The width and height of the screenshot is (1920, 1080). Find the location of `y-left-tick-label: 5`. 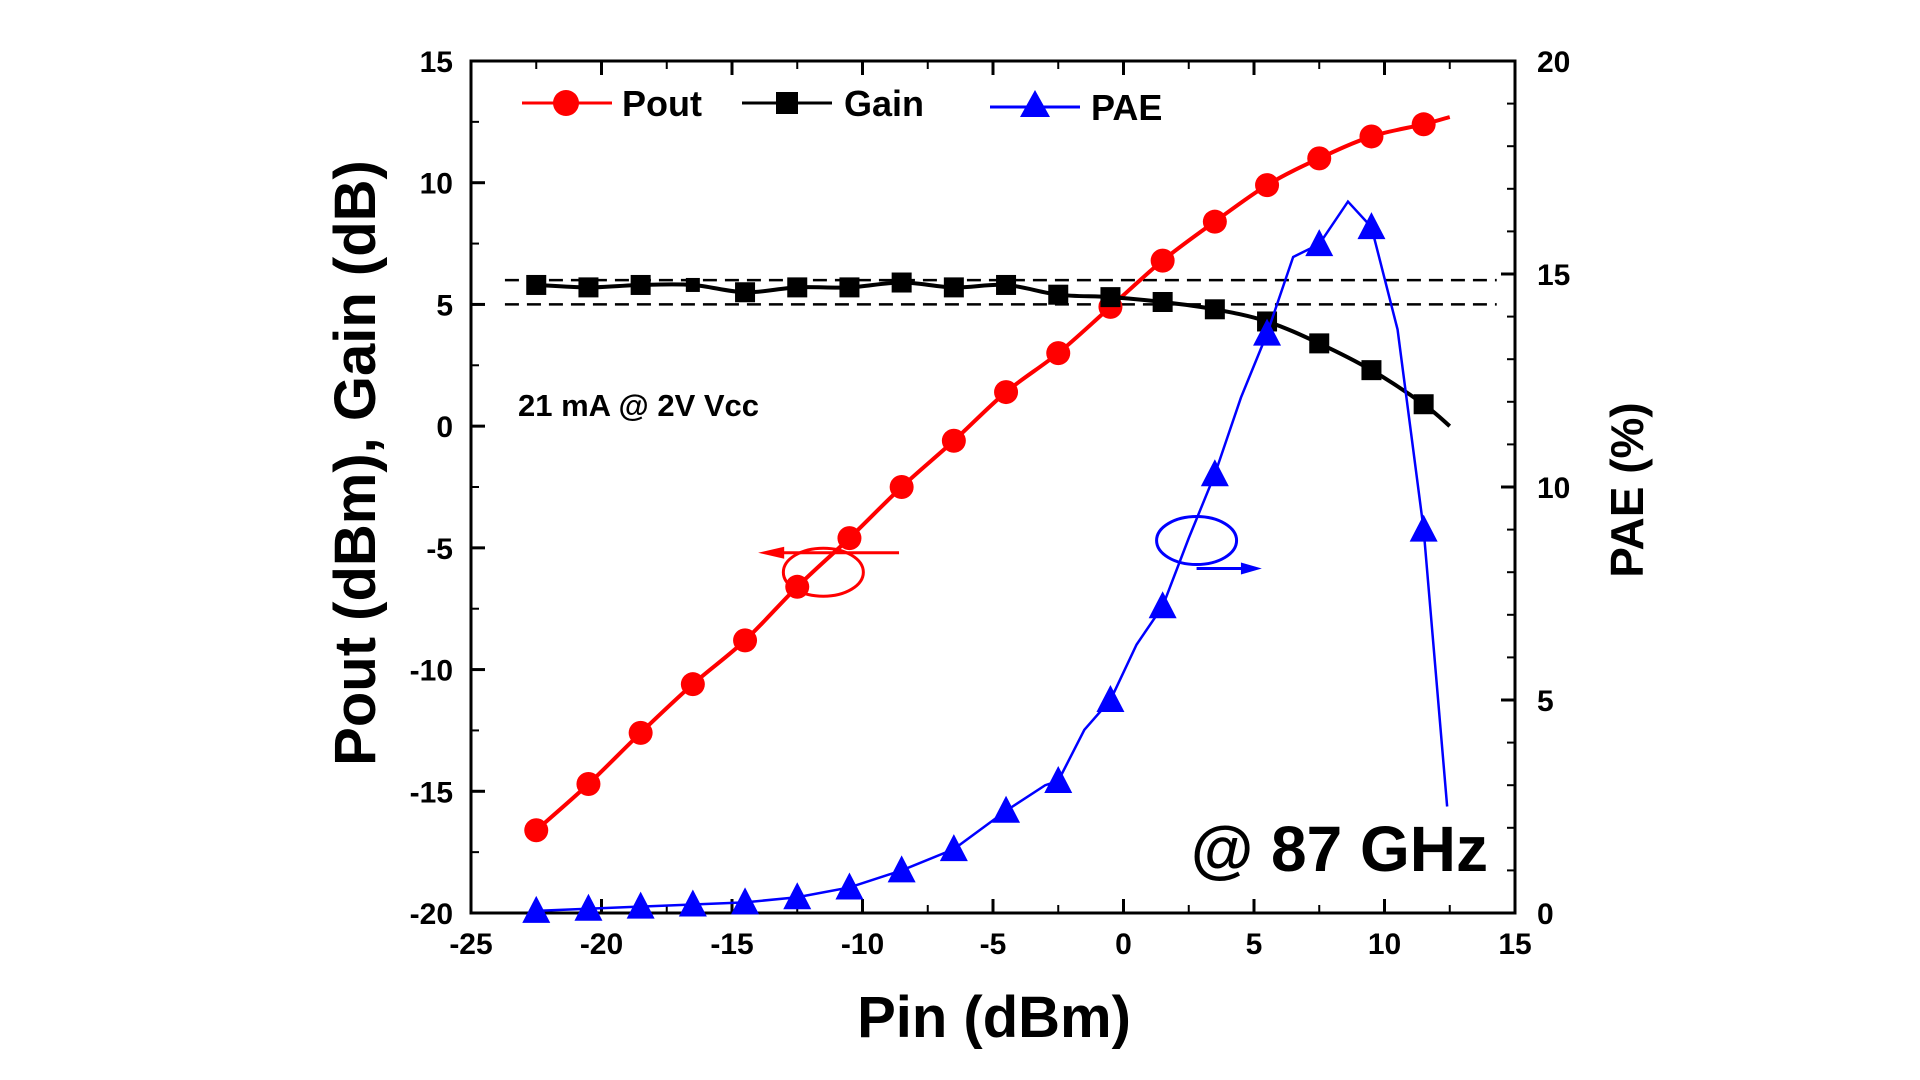

y-left-tick-label: 5 is located at coordinates (444, 305).